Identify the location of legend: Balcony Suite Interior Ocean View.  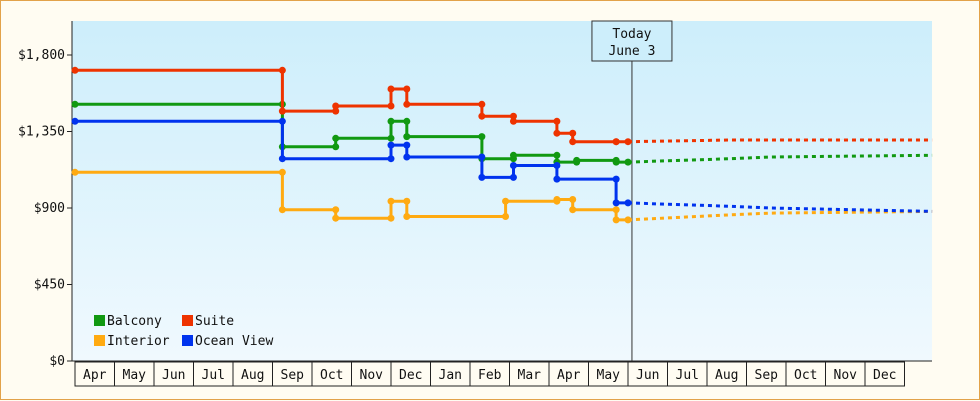
(183, 331).